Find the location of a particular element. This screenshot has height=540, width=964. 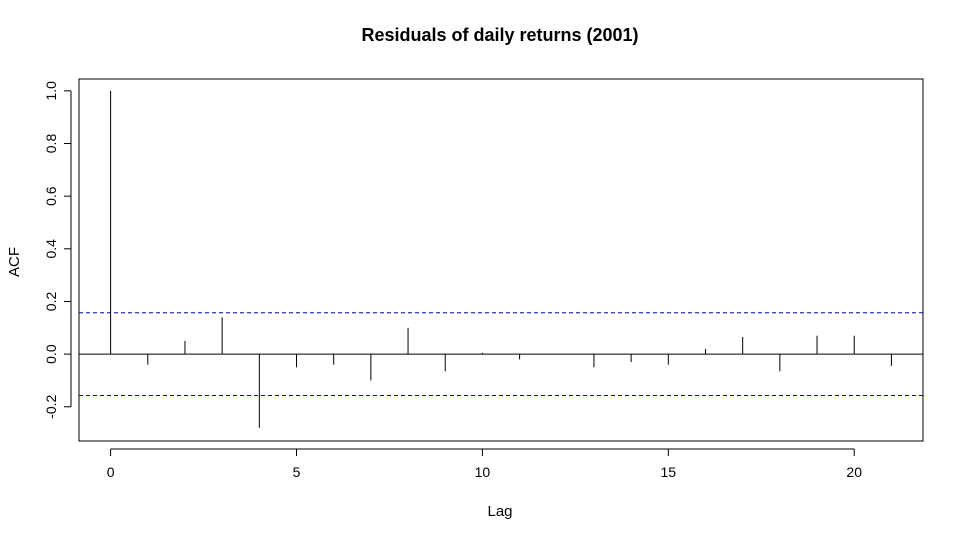

y-tick-label-3: 0.4 is located at coordinates (51, 249).